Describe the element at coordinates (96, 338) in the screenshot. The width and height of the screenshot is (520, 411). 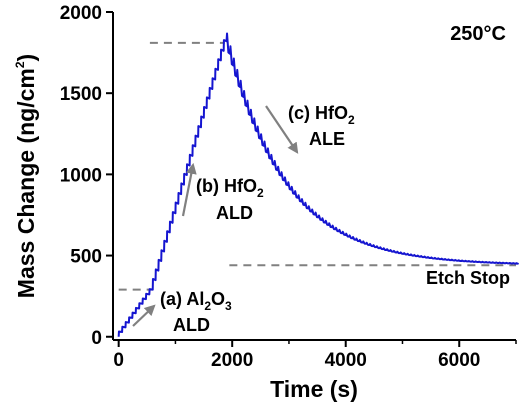
I see `y-tick-label: 0` at that location.